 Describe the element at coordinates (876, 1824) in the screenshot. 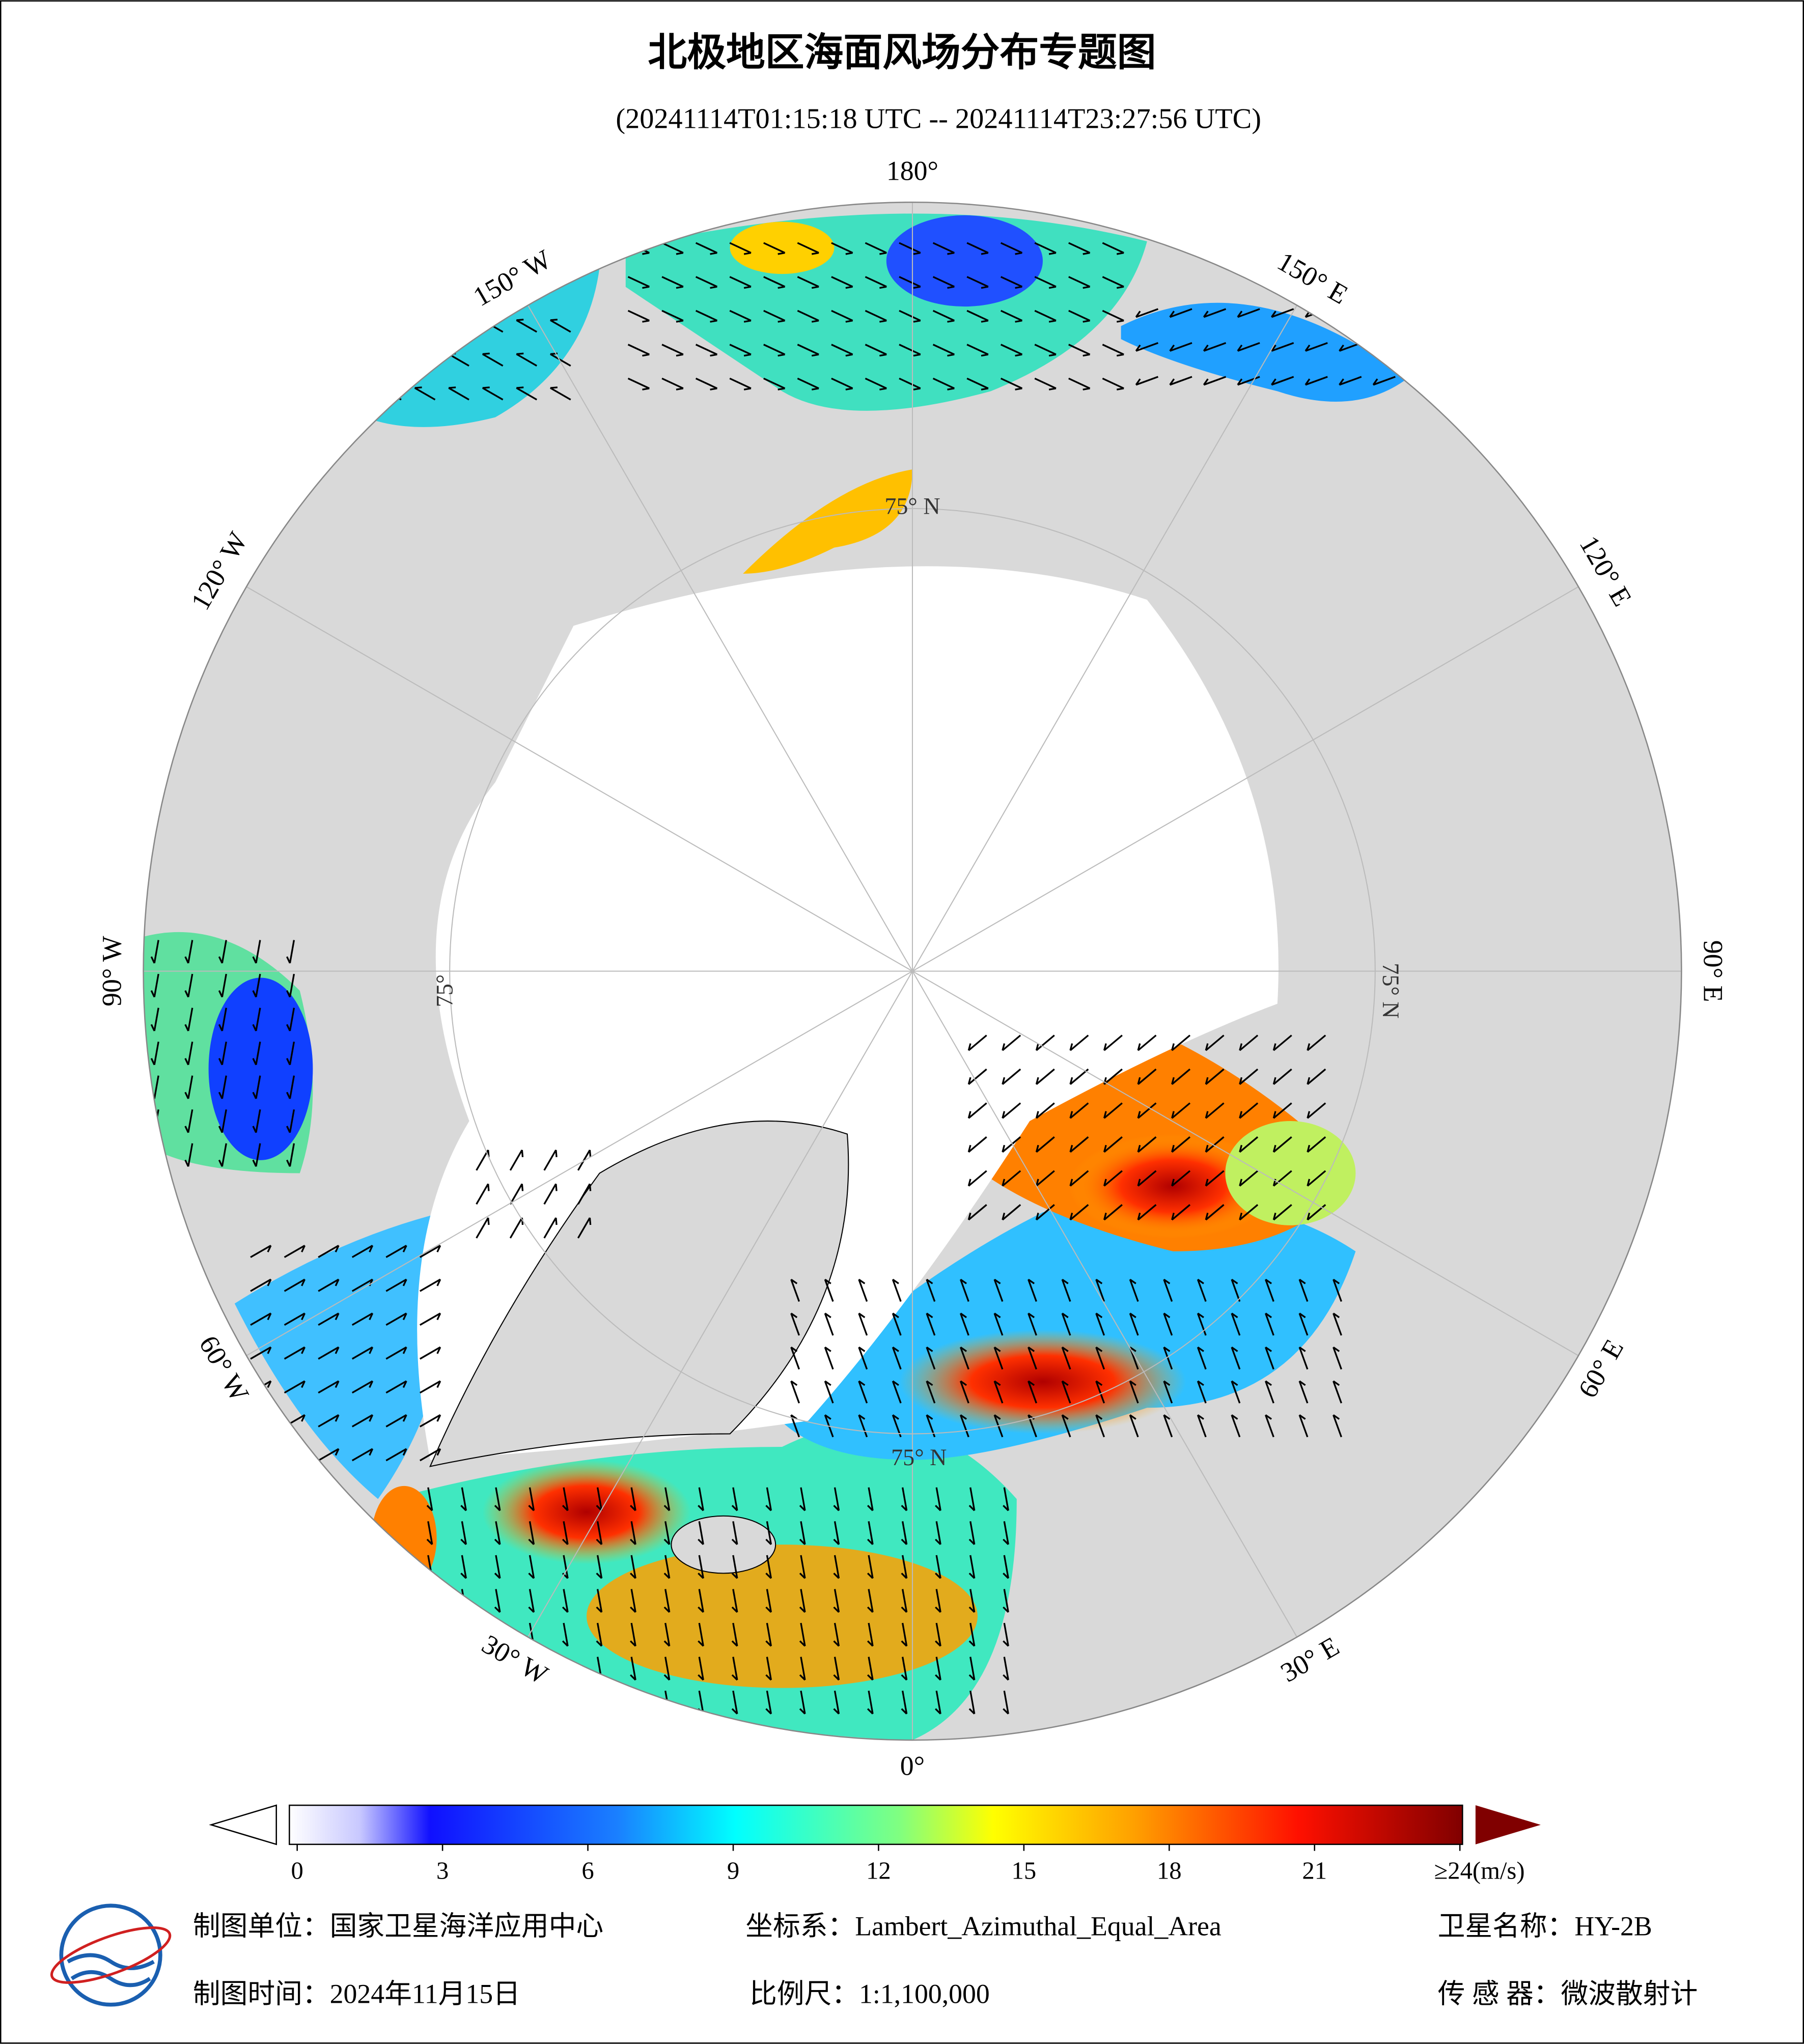

I see `colorbar-bar` at that location.